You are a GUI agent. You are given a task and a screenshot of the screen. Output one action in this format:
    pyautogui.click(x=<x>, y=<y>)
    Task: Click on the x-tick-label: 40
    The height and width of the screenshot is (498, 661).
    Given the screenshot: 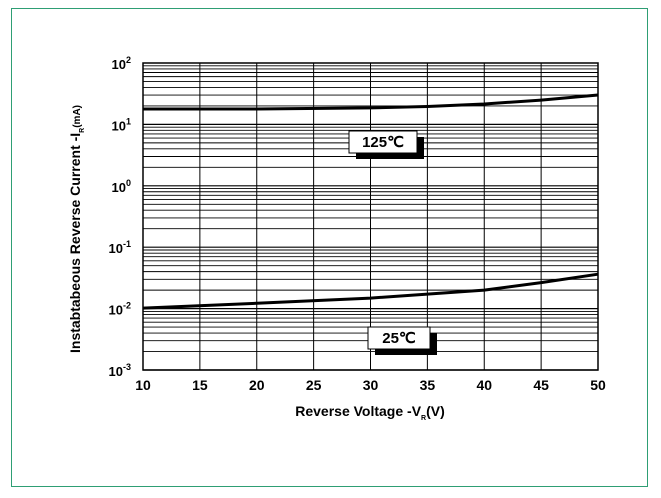 What is the action you would take?
    pyautogui.click(x=484, y=385)
    